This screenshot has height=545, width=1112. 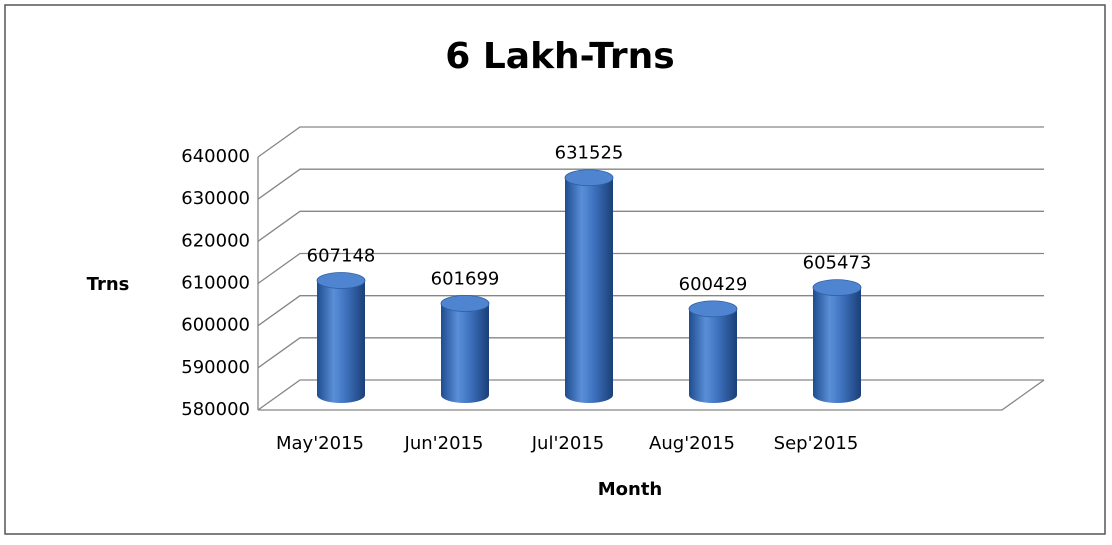 What do you see at coordinates (108, 284) in the screenshot?
I see `y-axis-title: Trns` at bounding box center [108, 284].